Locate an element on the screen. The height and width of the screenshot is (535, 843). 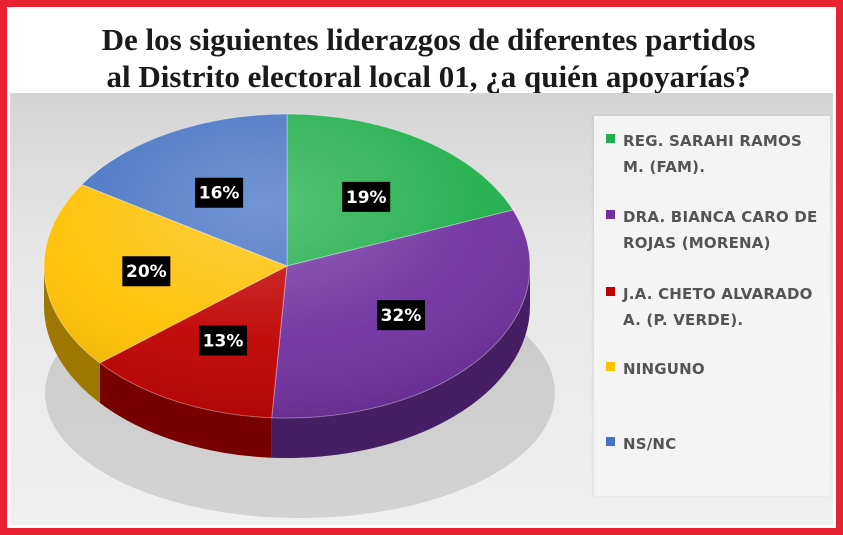
data-label-cheto-alvarado: 13% is located at coordinates (223, 340).